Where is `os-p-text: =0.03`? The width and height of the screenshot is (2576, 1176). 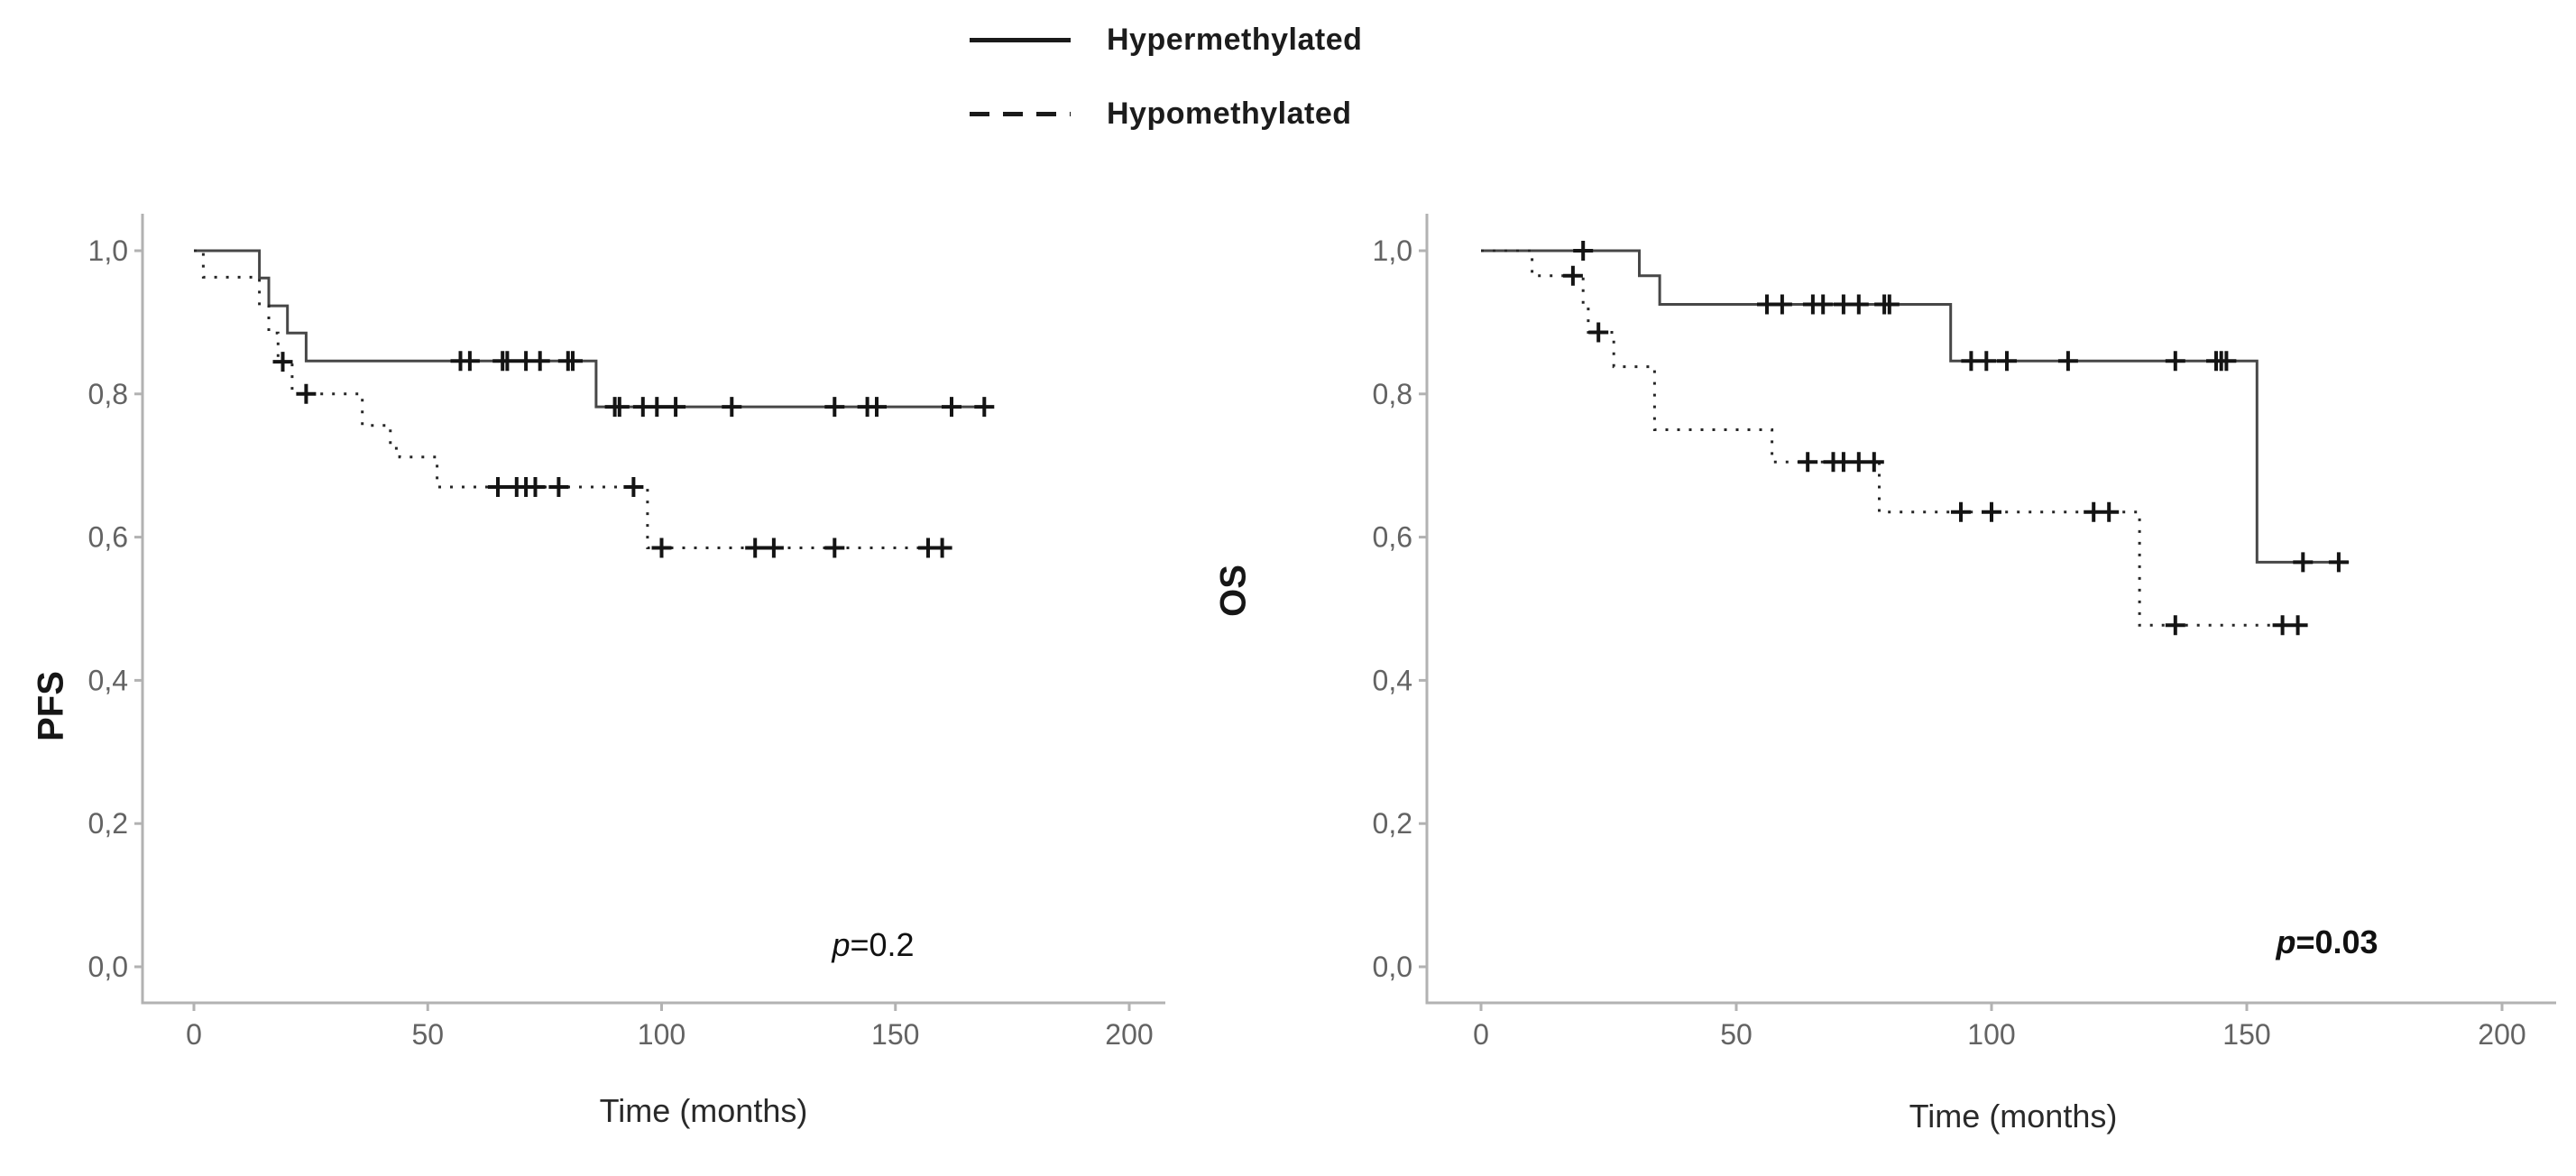
os-p-text: =0.03 is located at coordinates (2336, 941).